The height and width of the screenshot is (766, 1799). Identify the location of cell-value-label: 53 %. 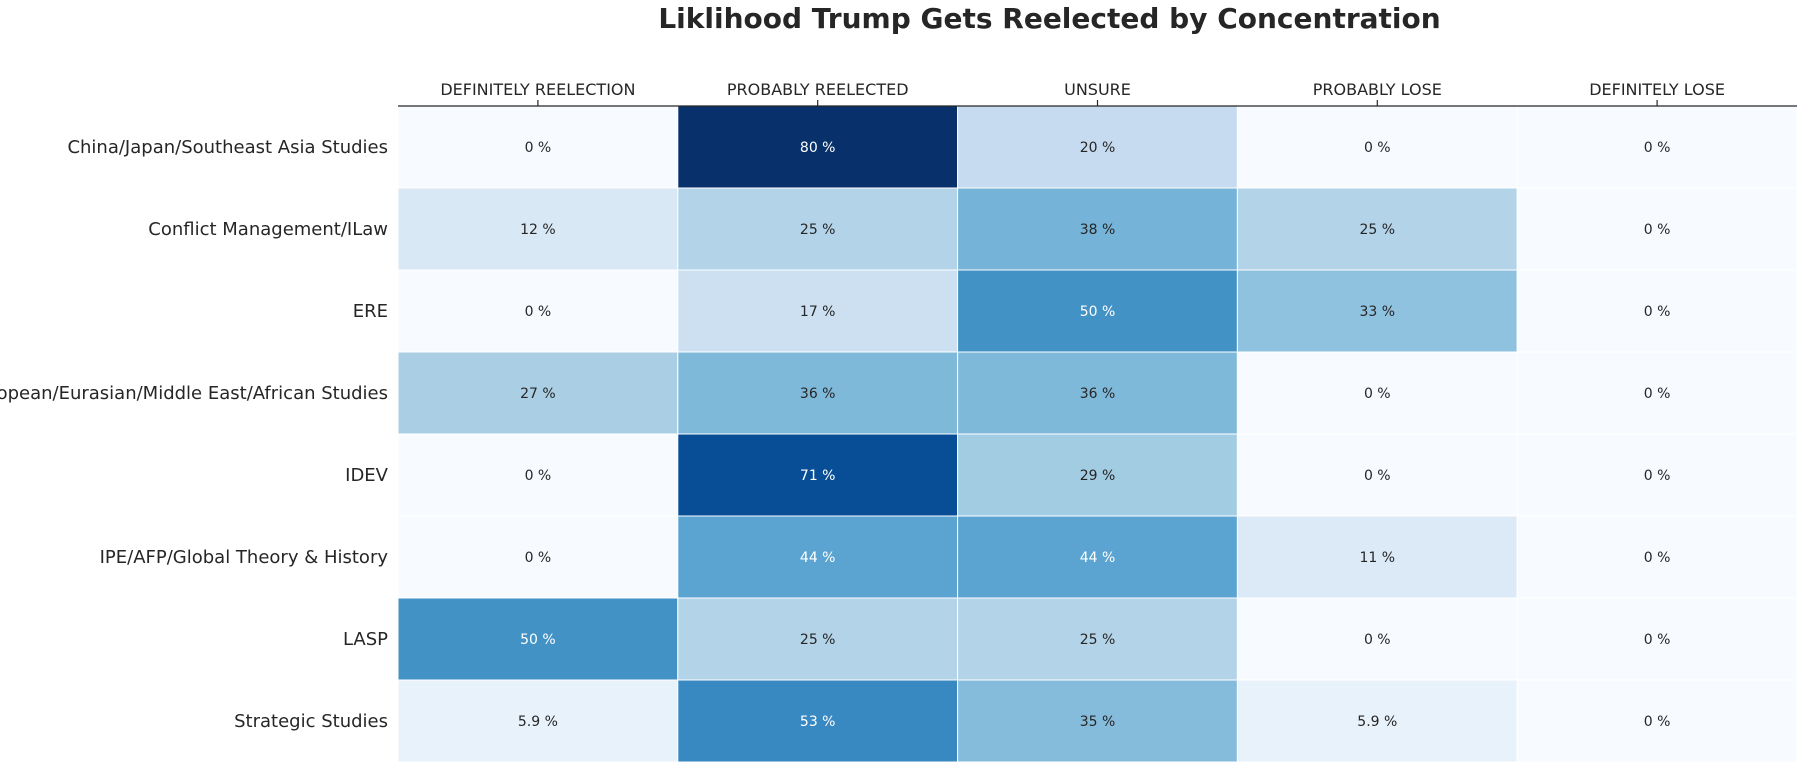
(818, 722).